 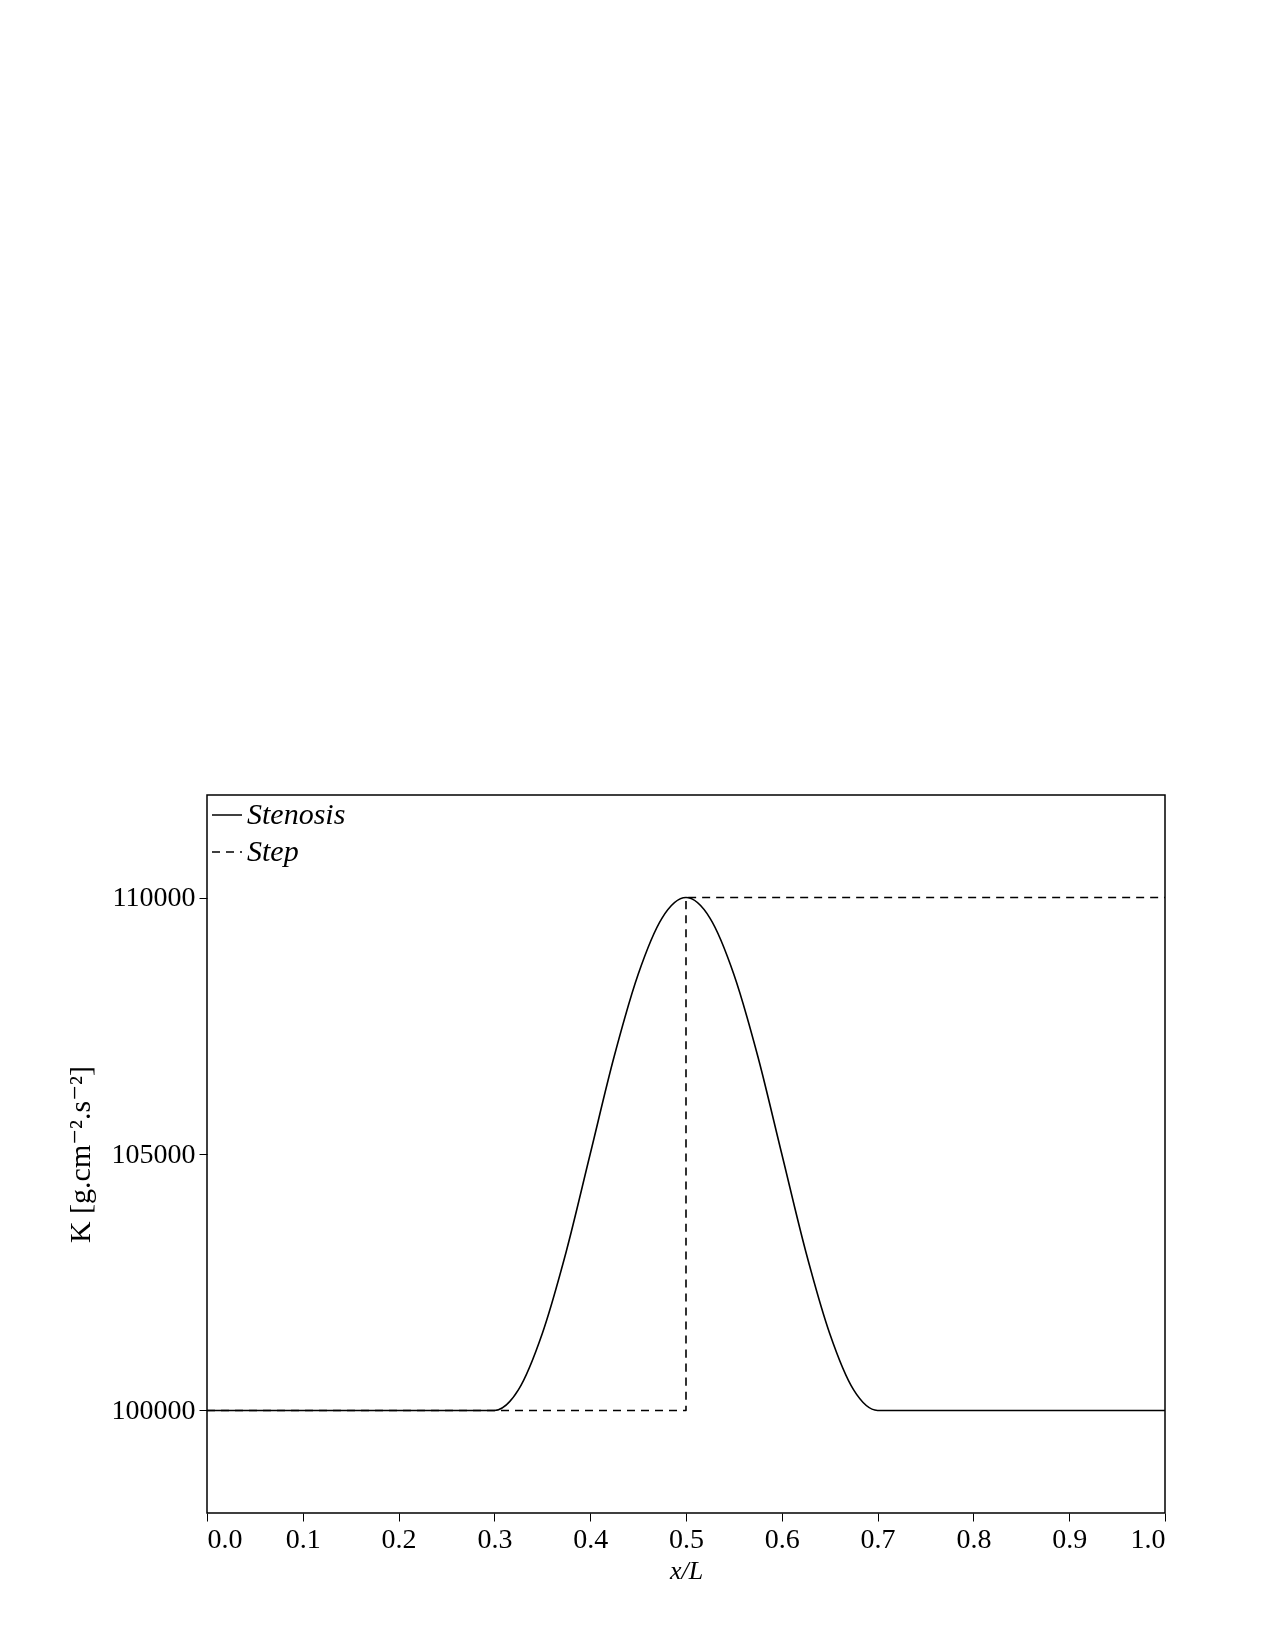 I want to click on x-tick-label: 0.2, so click(x=399, y=1538).